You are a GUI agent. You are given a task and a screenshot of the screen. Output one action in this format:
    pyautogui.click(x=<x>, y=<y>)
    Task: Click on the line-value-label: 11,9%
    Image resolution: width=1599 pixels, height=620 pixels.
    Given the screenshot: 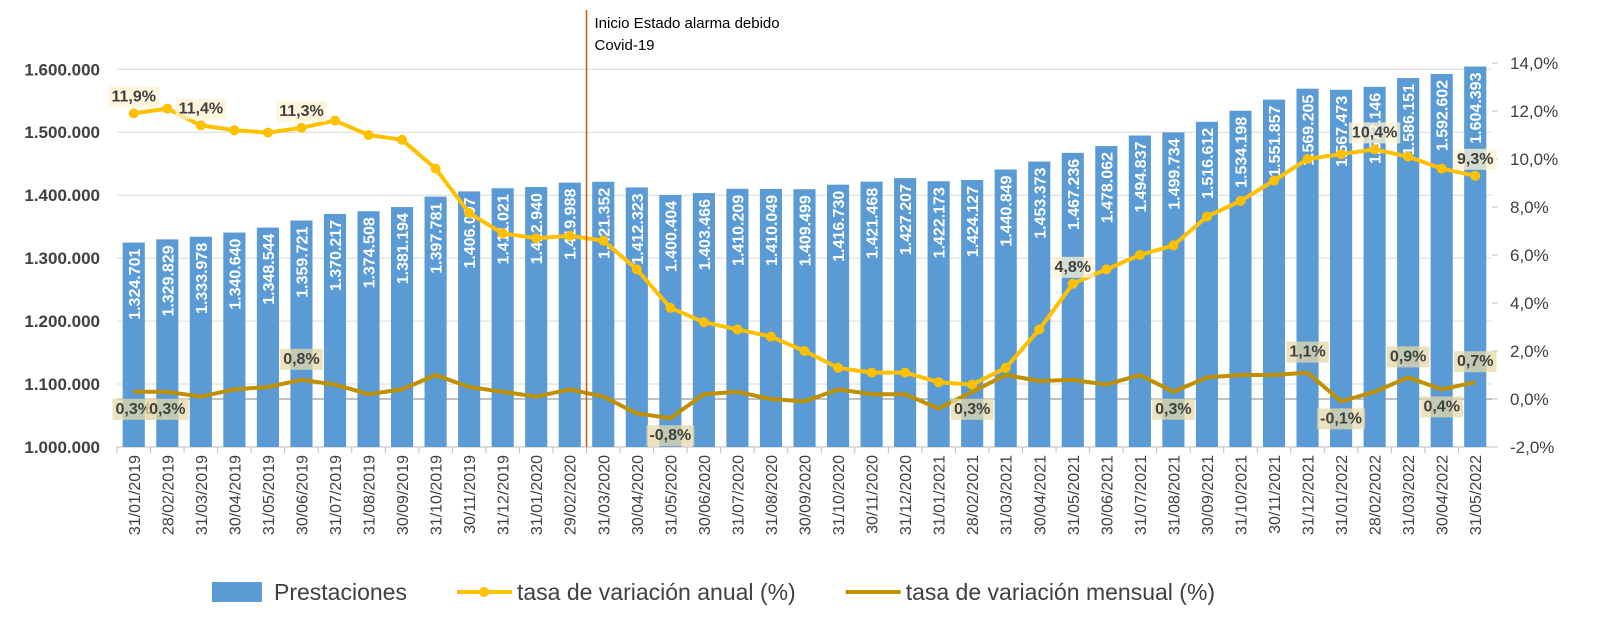 What is the action you would take?
    pyautogui.click(x=134, y=96)
    